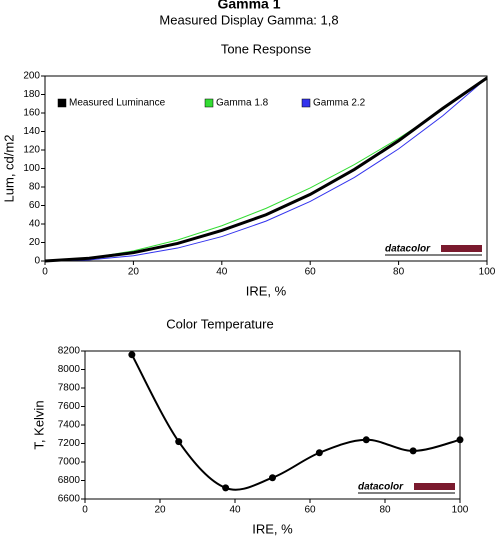 The width and height of the screenshot is (498, 539). Describe the element at coordinates (37, 261) in the screenshot. I see `y-tick-label: 0` at that location.